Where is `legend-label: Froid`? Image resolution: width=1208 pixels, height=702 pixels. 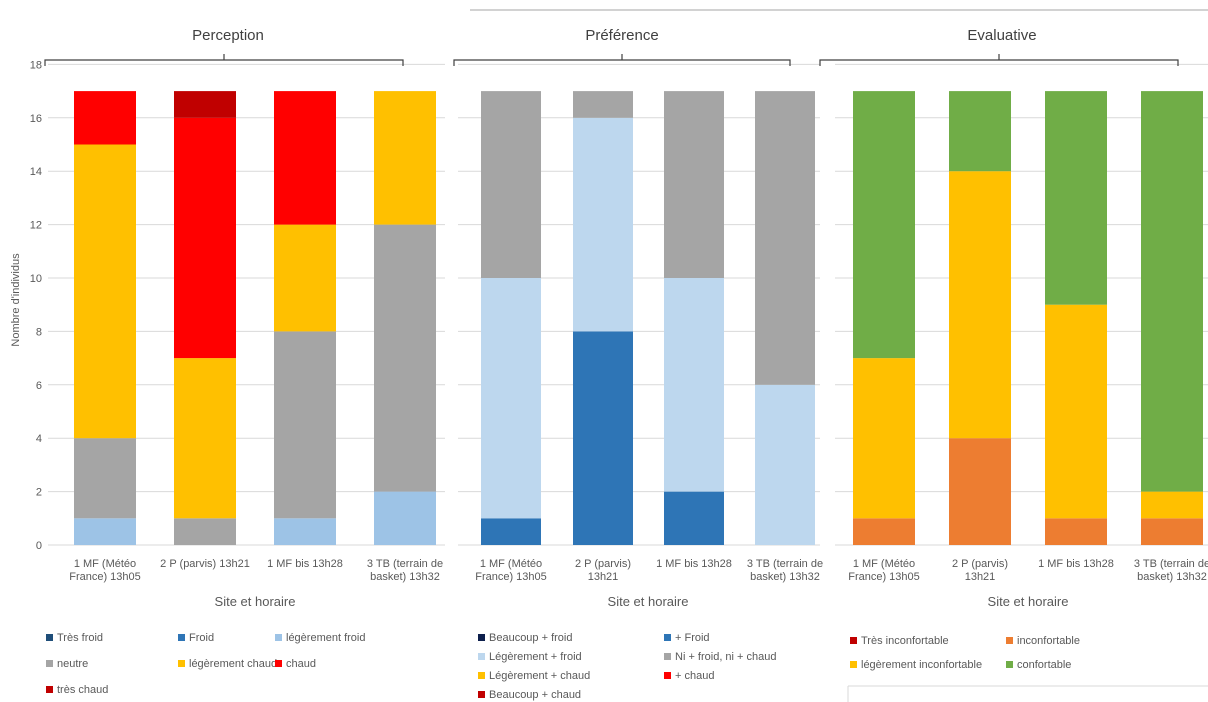
legend-label: Froid is located at coordinates (201, 638).